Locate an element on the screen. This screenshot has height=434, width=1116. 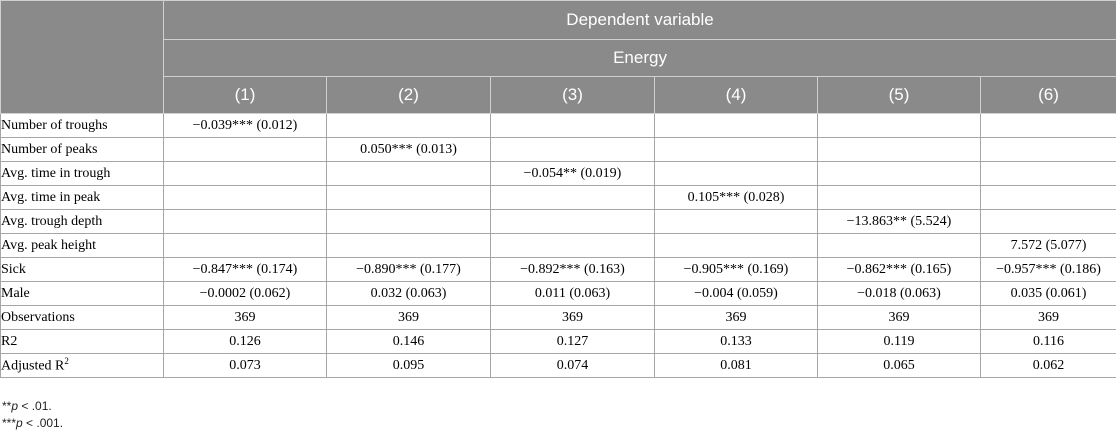
column-header: (3) is located at coordinates (572, 95).